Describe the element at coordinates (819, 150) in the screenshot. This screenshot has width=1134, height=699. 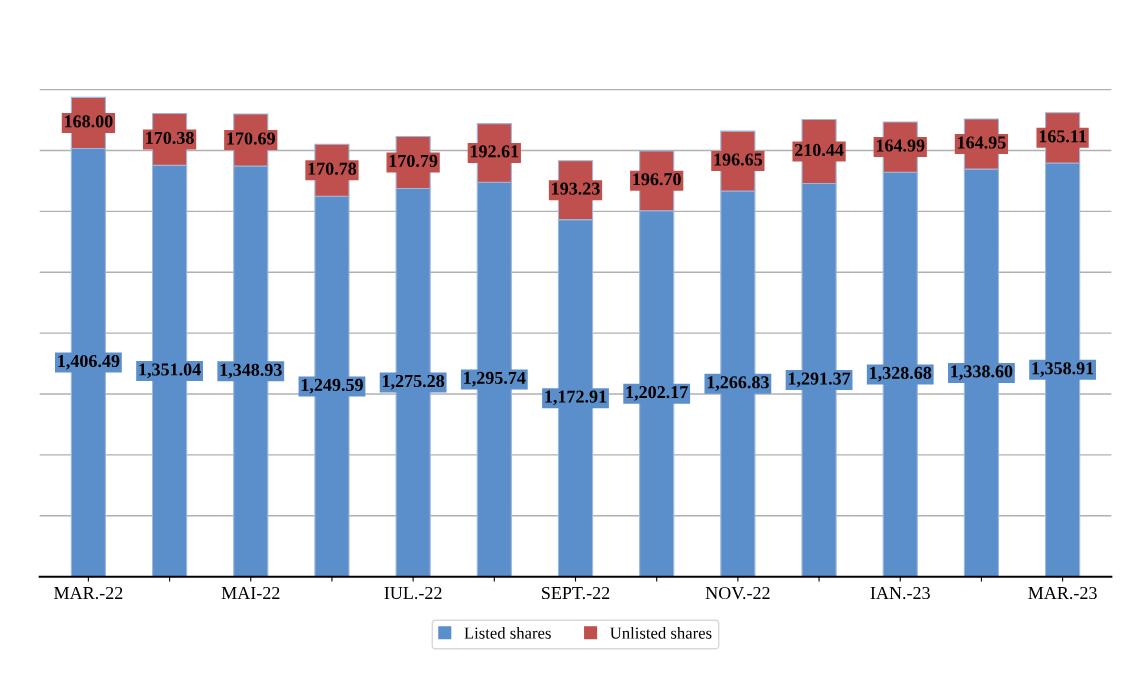
I see `data-label: 210.44` at that location.